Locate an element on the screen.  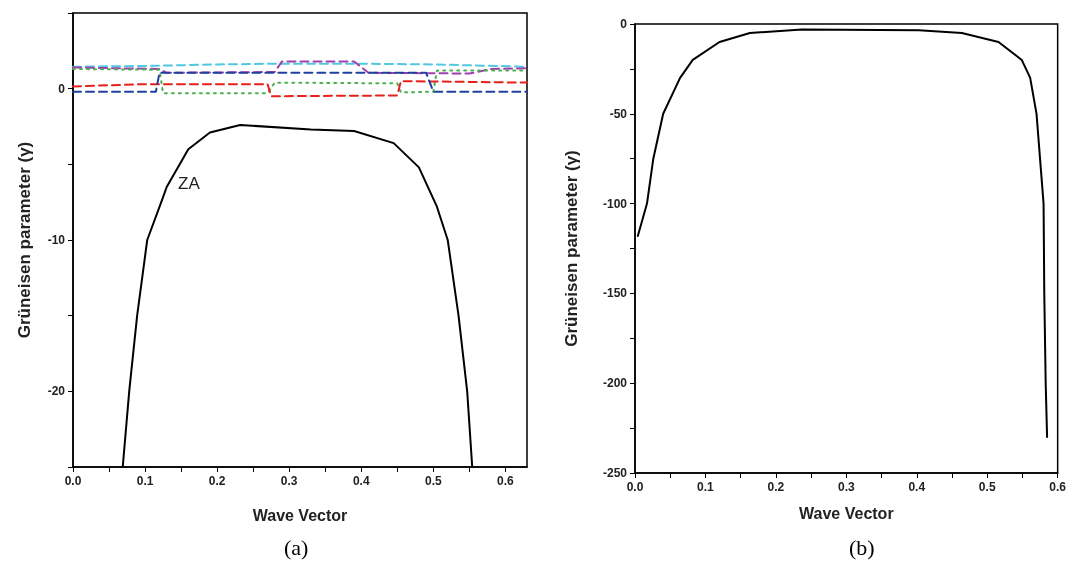
y-tick-label: -20 is located at coordinates (56, 391).